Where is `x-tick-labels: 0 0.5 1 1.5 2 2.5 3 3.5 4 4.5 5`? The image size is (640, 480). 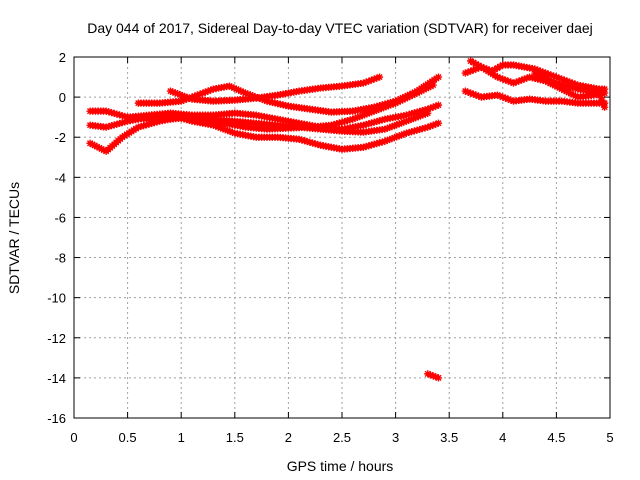 x-tick-labels: 0 0.5 1 1.5 2 2.5 3 3.5 4 4.5 5 is located at coordinates (341, 437).